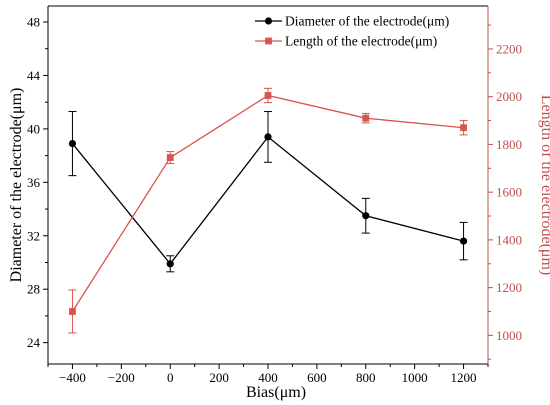 The width and height of the screenshot is (550, 405). What do you see at coordinates (34, 182) in the screenshot?
I see `left-tick-label: 36` at bounding box center [34, 182].